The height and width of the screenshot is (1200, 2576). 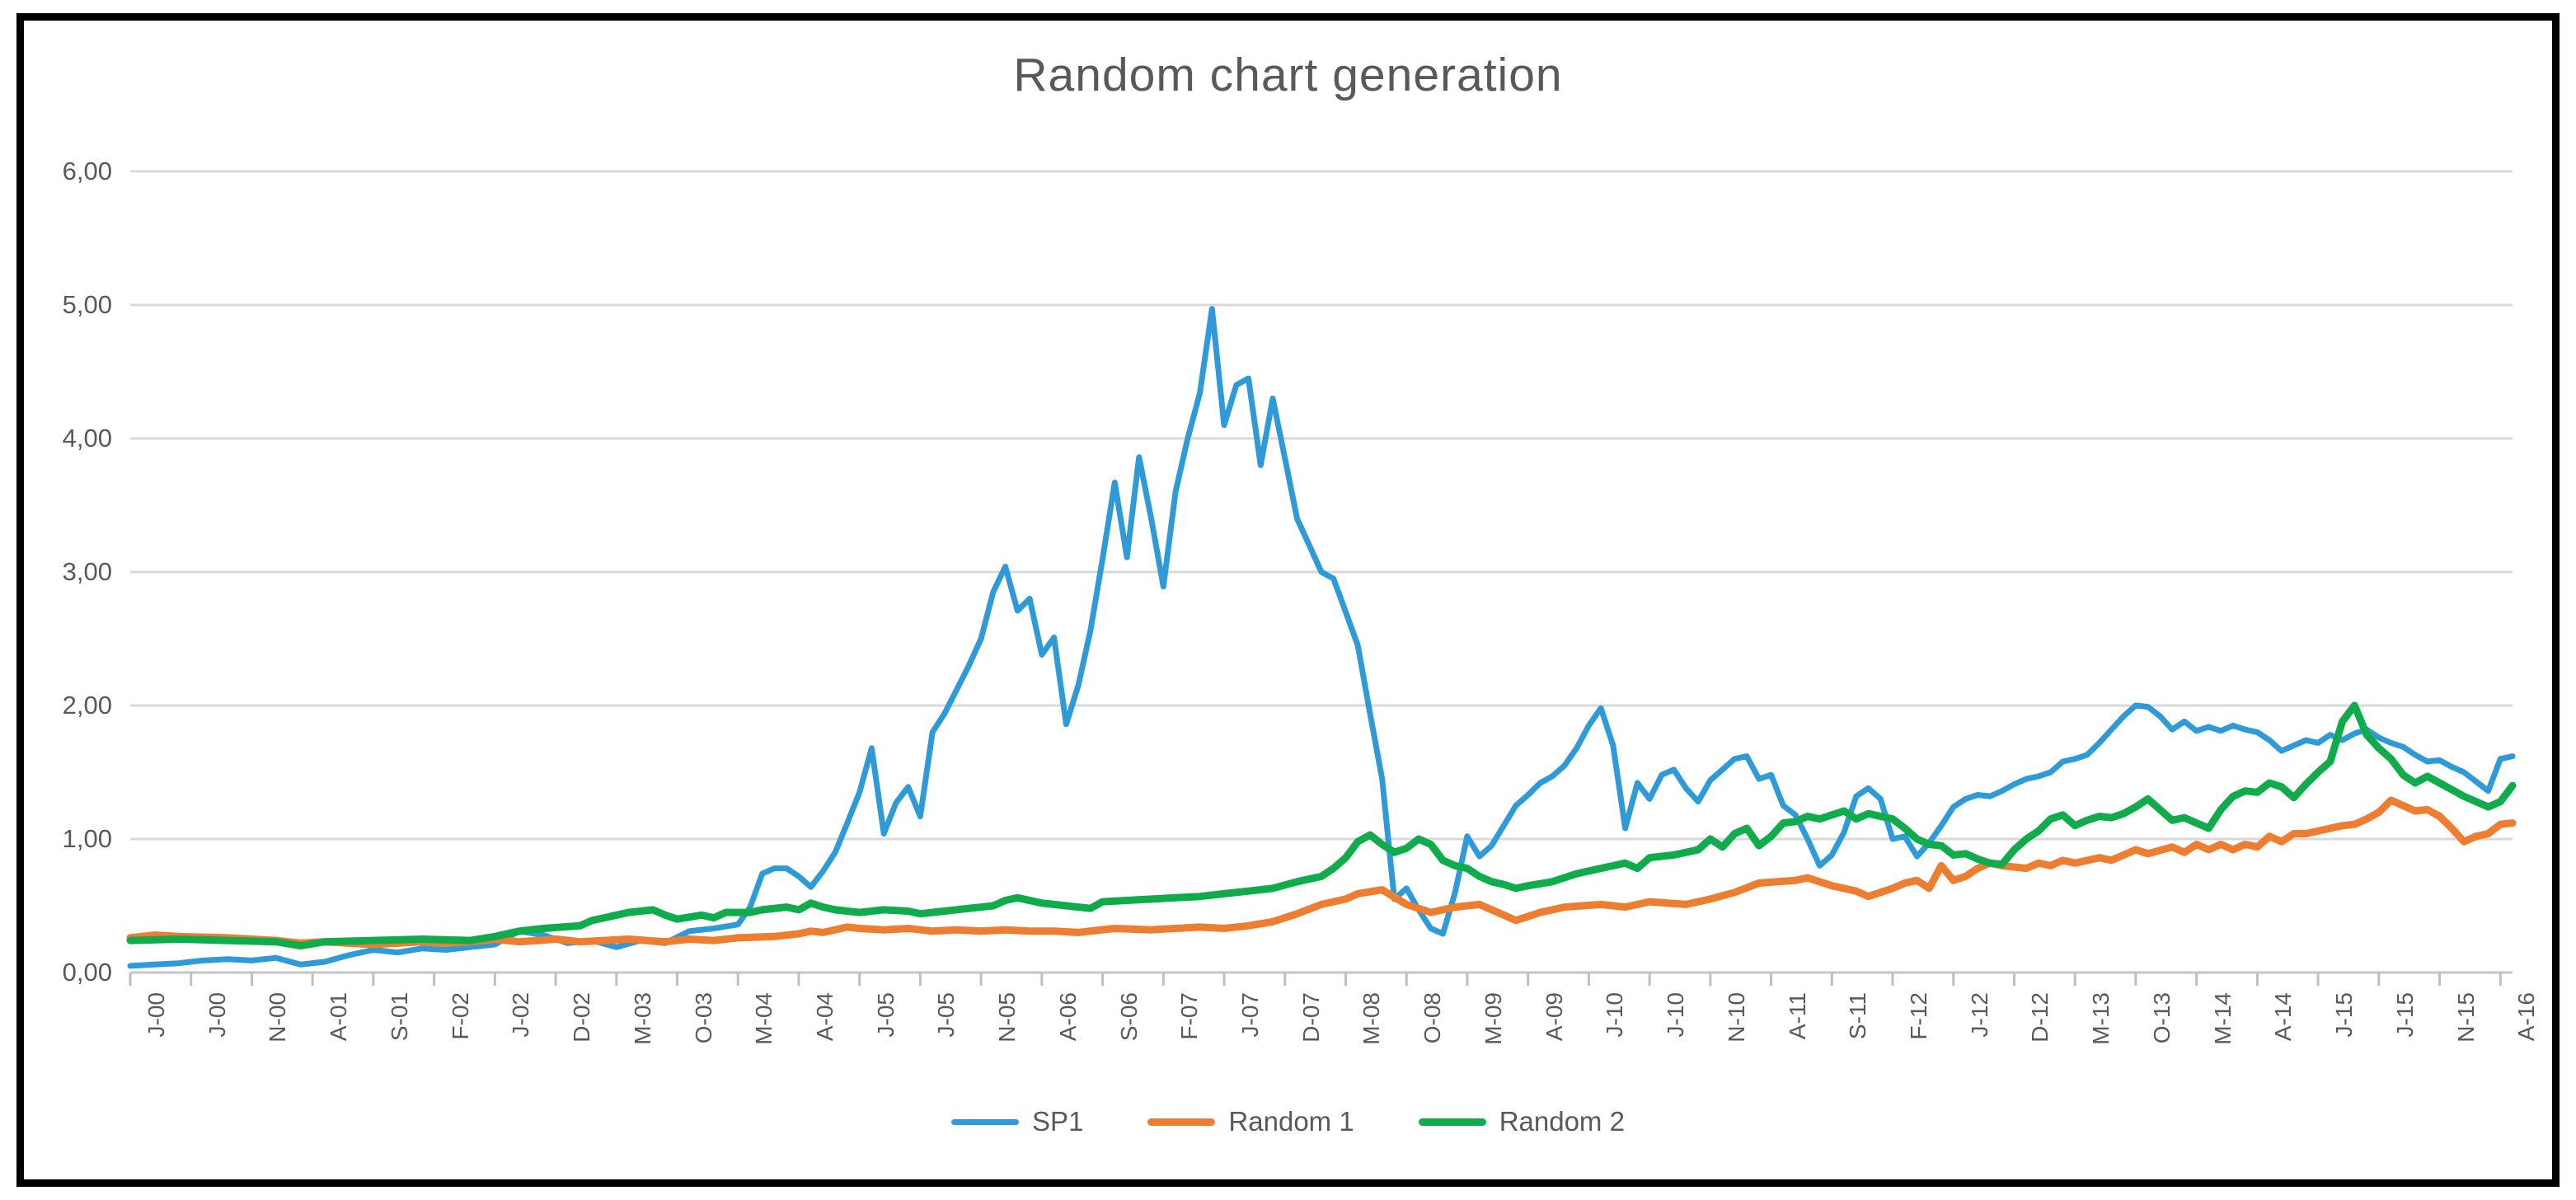 I want to click on x-axis-label: M-04, so click(x=764, y=1018).